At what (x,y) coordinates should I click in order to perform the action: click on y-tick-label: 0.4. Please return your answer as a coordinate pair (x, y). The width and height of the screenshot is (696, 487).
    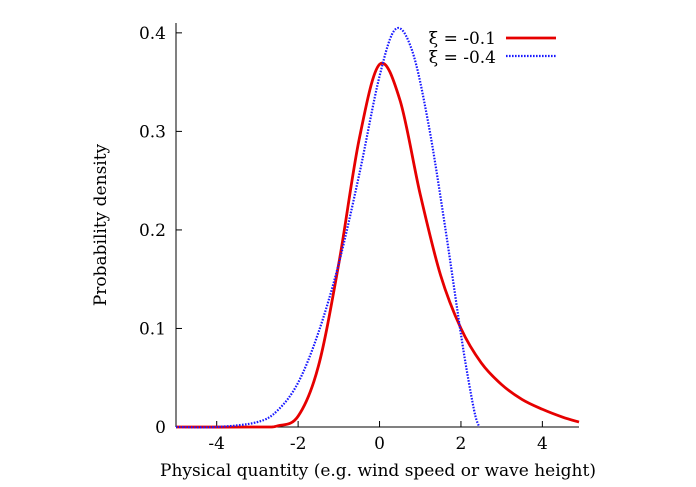
    Looking at the image, I should click on (152, 34).